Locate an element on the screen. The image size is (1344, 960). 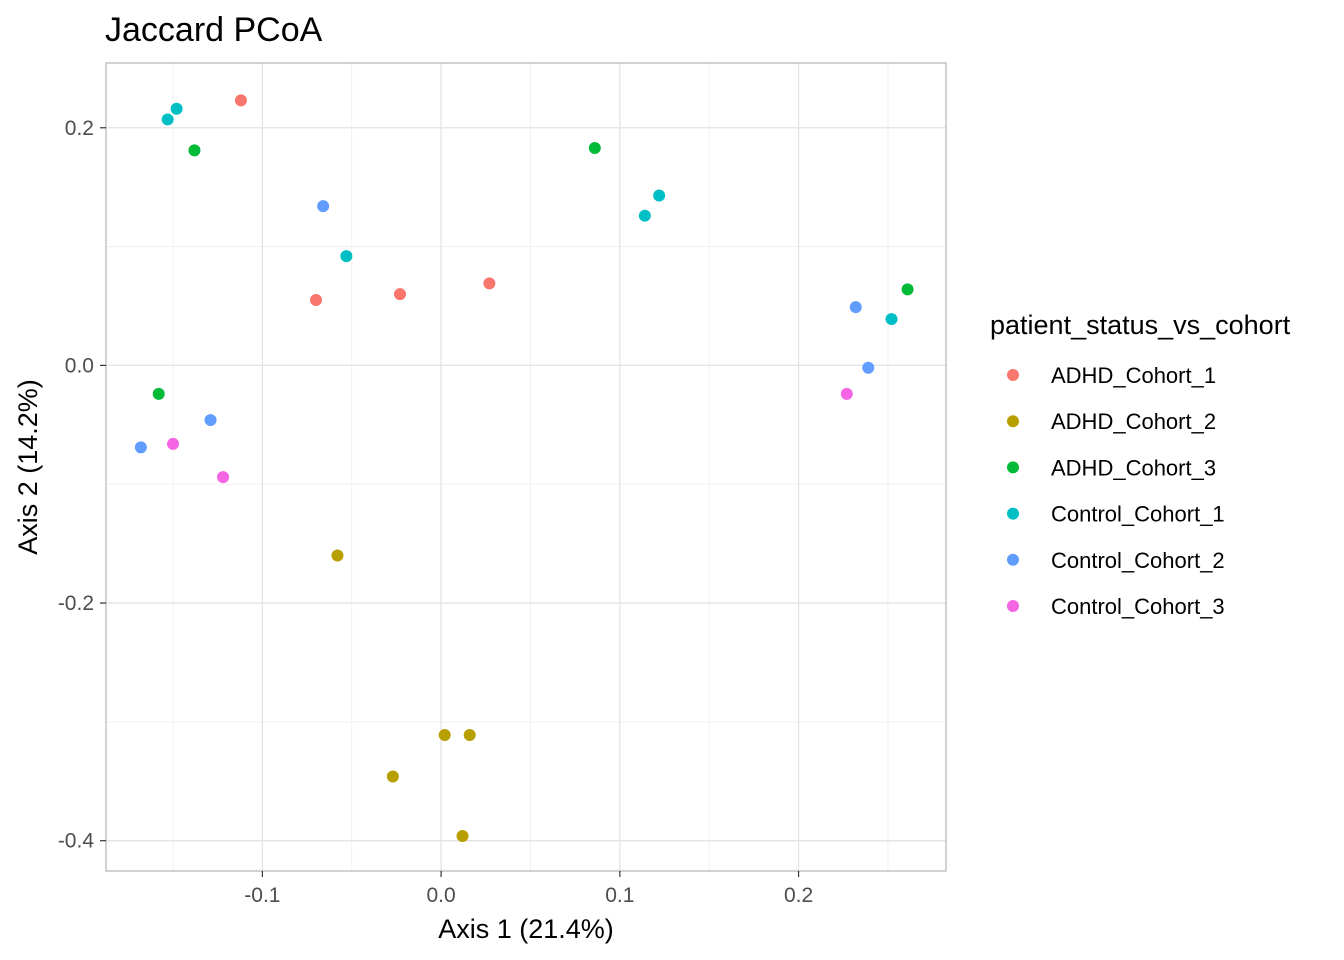
legend-title: patient_status_vs_cohort is located at coordinates (1140, 325).